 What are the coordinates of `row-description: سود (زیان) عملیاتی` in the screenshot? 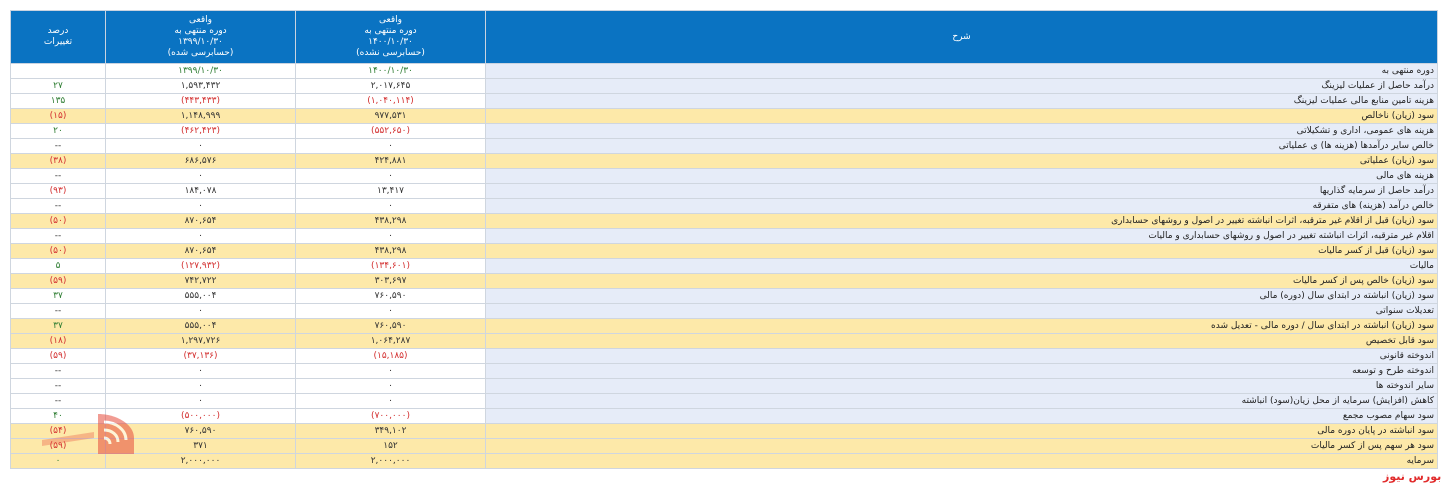 It's located at (961, 161).